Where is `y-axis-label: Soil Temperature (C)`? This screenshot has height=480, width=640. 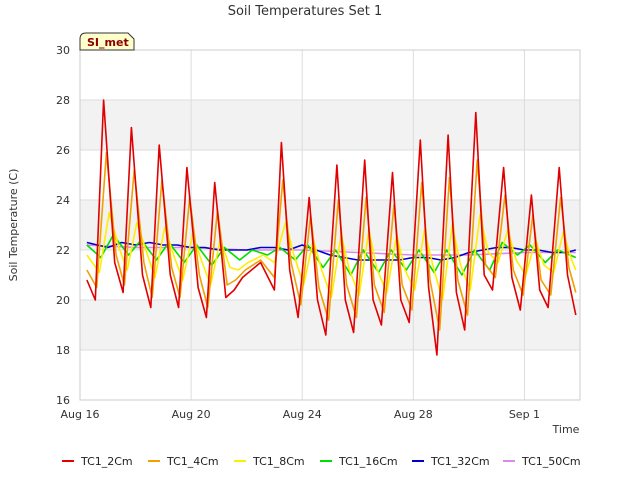 y-axis-label: Soil Temperature (C) is located at coordinates (13, 225).